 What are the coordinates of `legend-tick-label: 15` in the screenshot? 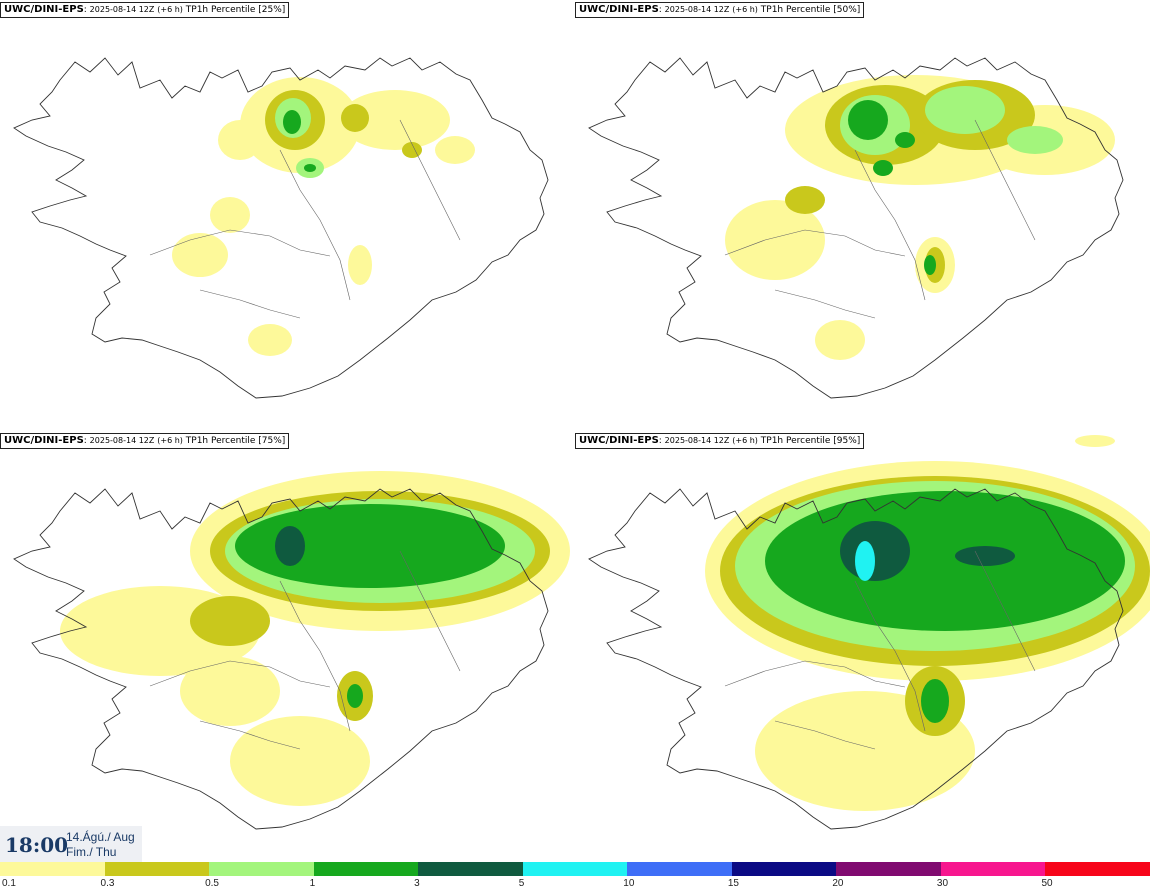 It's located at (733, 883).